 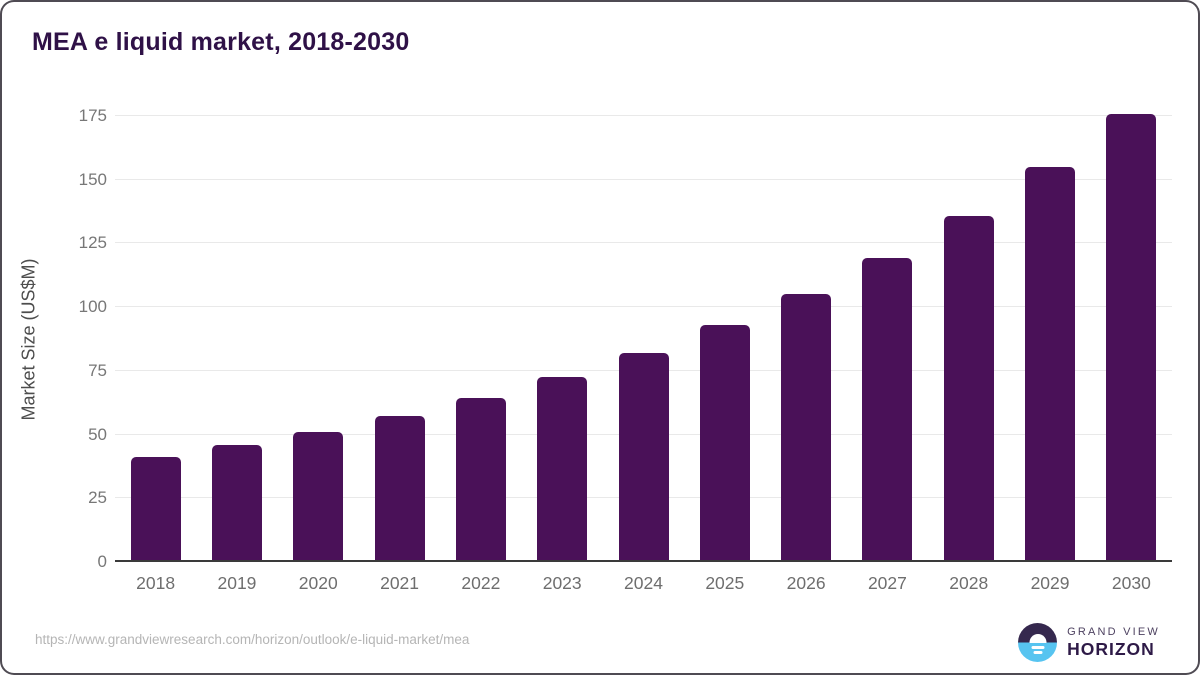 I want to click on logo-line-horizon: HORIZON, so click(x=1111, y=648).